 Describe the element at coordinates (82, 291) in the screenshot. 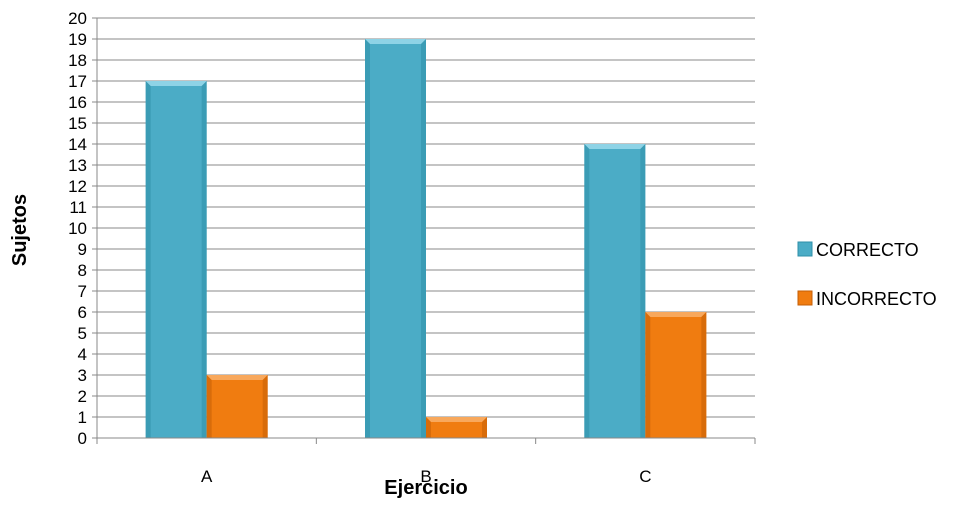

I see `y-tick-label: 7` at that location.